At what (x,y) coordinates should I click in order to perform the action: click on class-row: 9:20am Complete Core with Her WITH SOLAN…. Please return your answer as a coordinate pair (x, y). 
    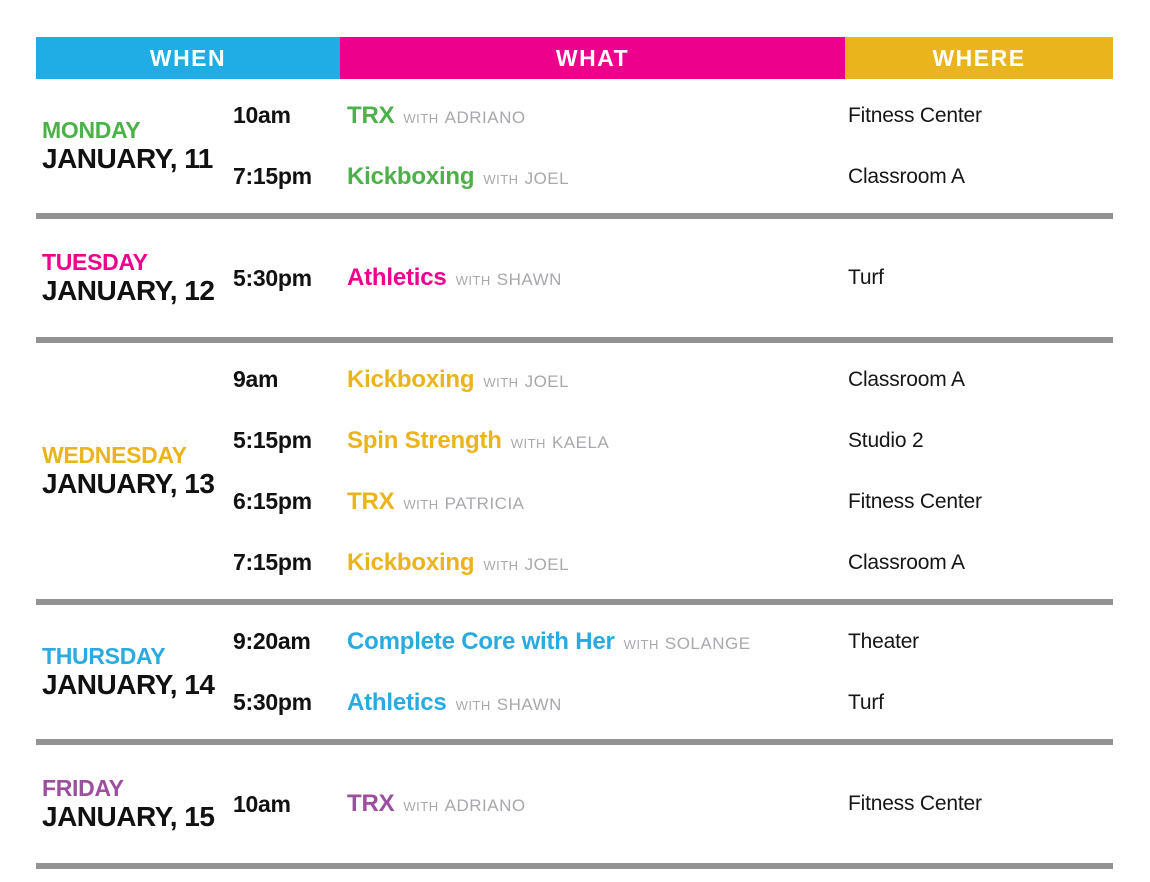
    Looking at the image, I should click on (673, 641).